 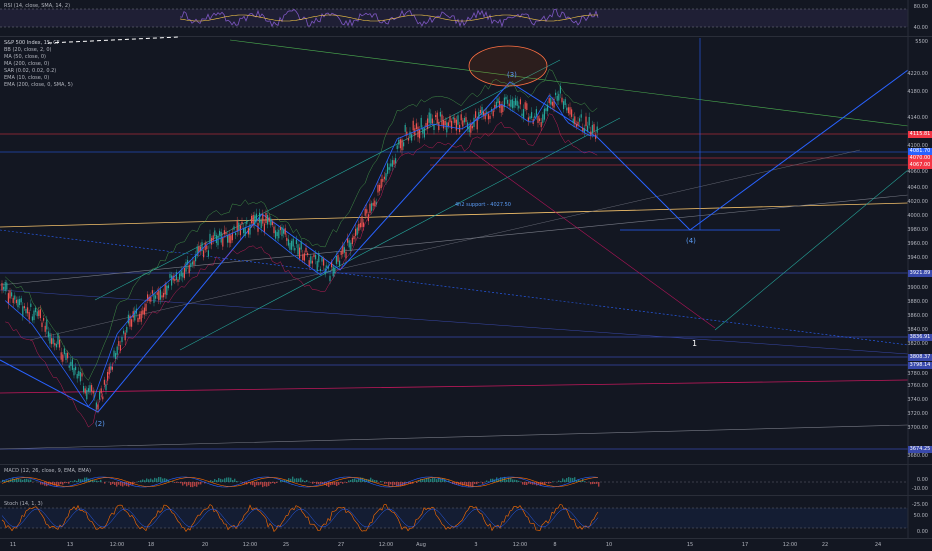 What do you see at coordinates (13, 545) in the screenshot?
I see `time-axis-label: 11` at bounding box center [13, 545].